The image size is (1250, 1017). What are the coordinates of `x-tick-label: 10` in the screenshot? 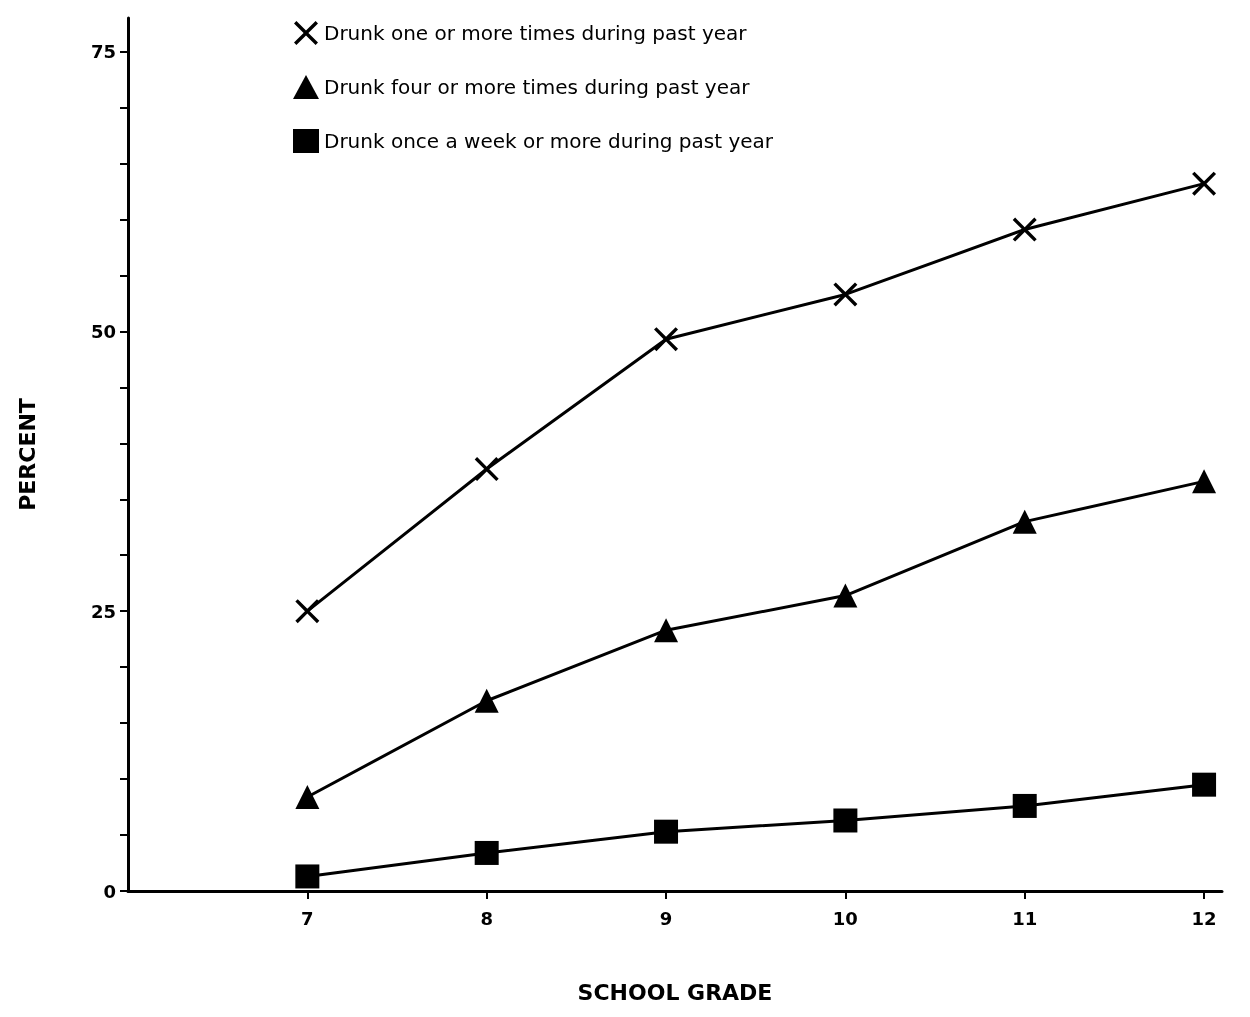 It's located at (845, 918).